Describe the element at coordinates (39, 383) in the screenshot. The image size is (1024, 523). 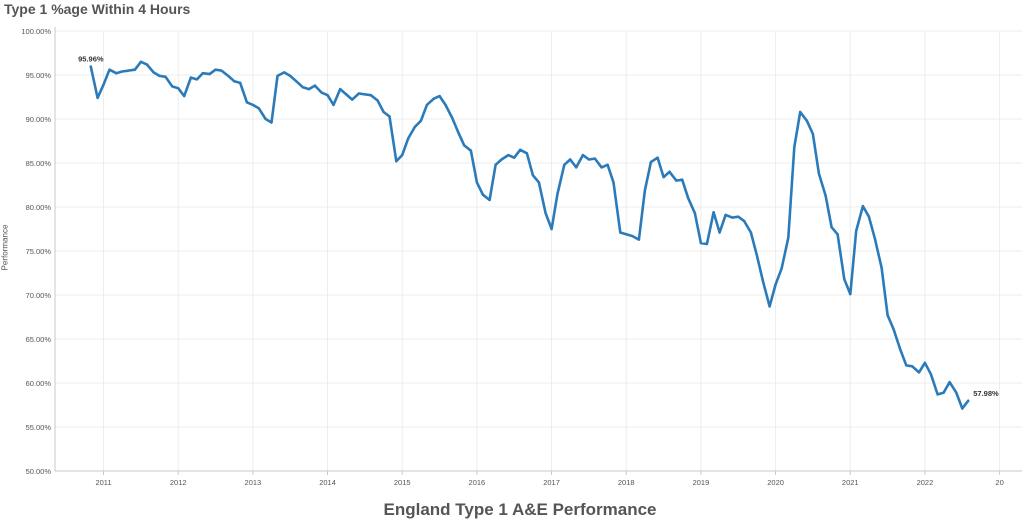
I see `y-tick-label: 60.00%` at that location.